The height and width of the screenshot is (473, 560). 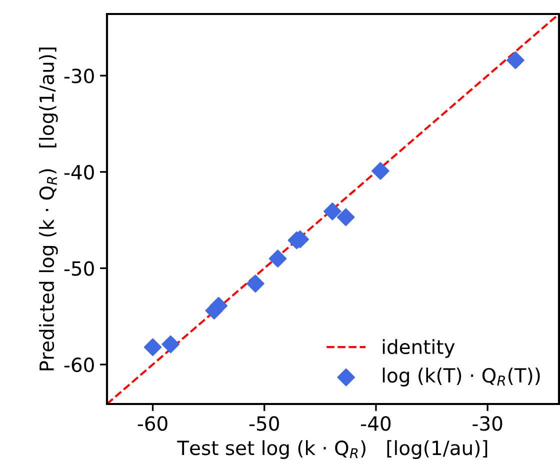 What do you see at coordinates (264, 423) in the screenshot?
I see `x-tick-label: -50` at bounding box center [264, 423].